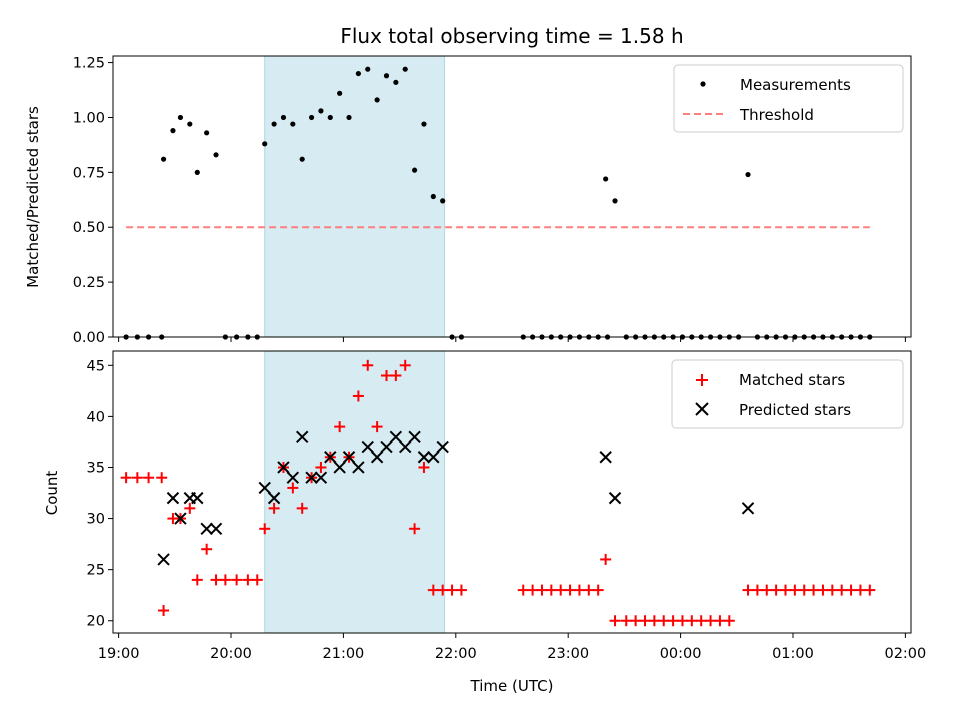 This screenshot has width=960, height=720. I want to click on ratio-legend: Measurements Threshold, so click(788, 98).